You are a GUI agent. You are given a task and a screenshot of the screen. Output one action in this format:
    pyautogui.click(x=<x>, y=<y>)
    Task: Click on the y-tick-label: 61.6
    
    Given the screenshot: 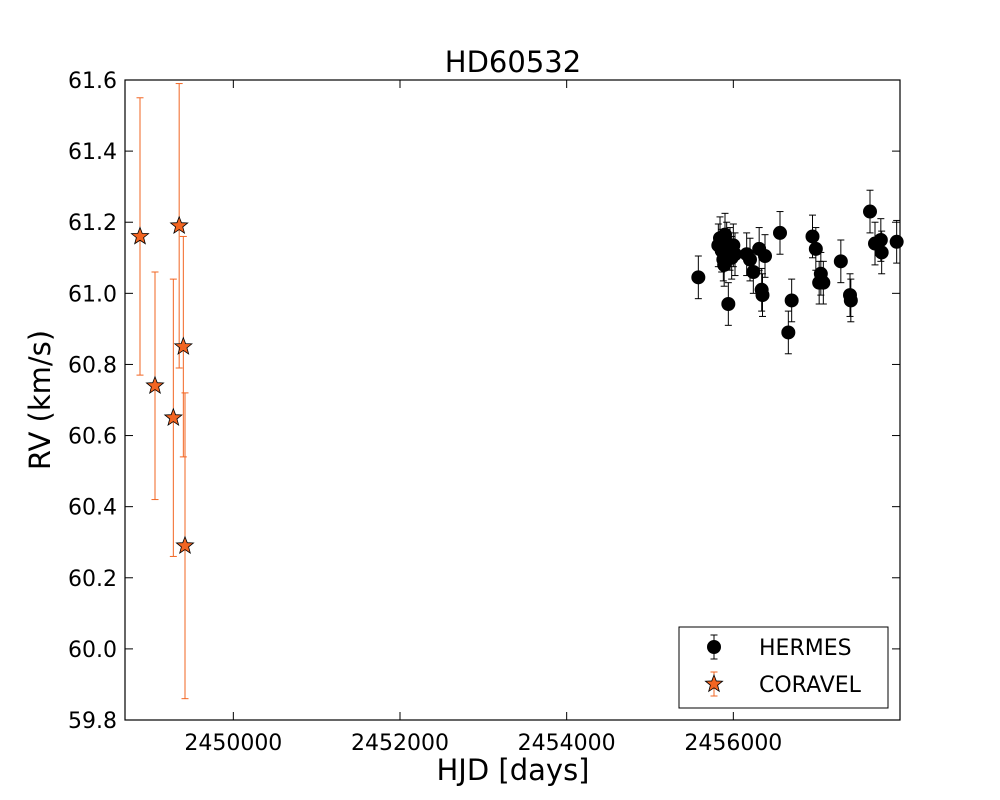 What is the action you would take?
    pyautogui.click(x=92, y=81)
    